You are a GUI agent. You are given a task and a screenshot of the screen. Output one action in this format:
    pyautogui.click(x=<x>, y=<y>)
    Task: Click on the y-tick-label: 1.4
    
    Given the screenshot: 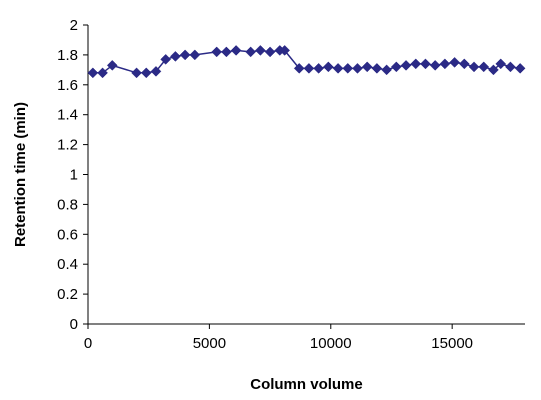 What is the action you would take?
    pyautogui.click(x=67, y=115)
    